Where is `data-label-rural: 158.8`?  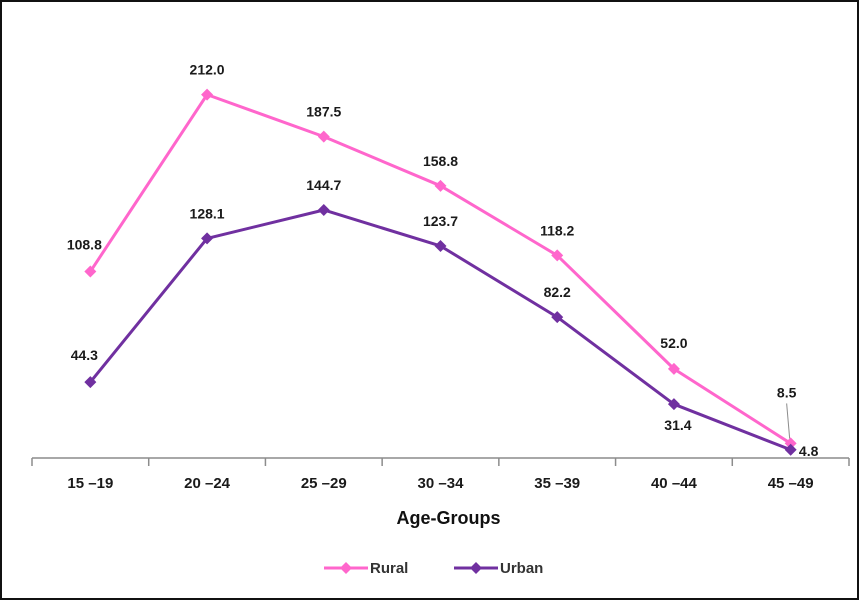 data-label-rural: 158.8 is located at coordinates (440, 161).